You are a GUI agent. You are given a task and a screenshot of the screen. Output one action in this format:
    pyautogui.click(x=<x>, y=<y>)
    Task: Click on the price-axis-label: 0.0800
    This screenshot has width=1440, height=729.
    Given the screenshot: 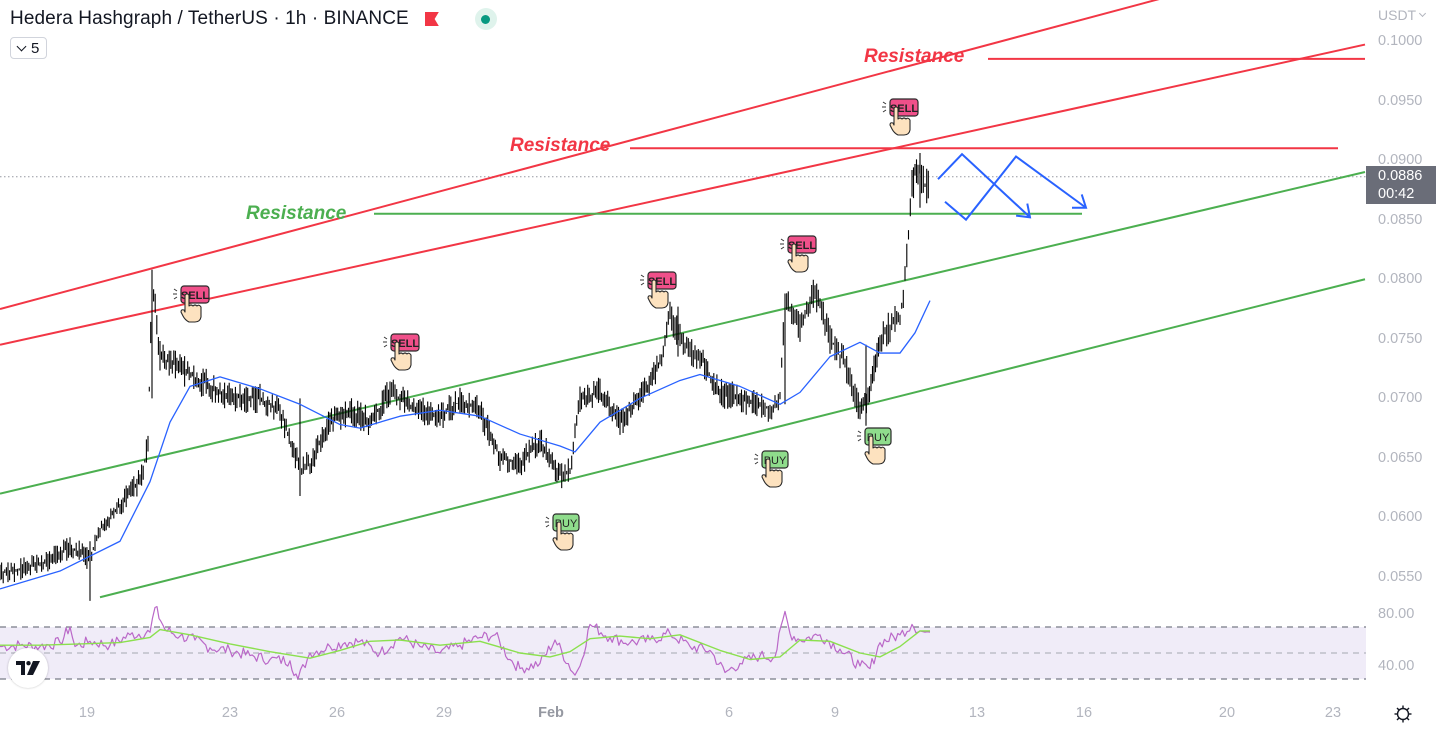 What is the action you would take?
    pyautogui.click(x=1400, y=279)
    